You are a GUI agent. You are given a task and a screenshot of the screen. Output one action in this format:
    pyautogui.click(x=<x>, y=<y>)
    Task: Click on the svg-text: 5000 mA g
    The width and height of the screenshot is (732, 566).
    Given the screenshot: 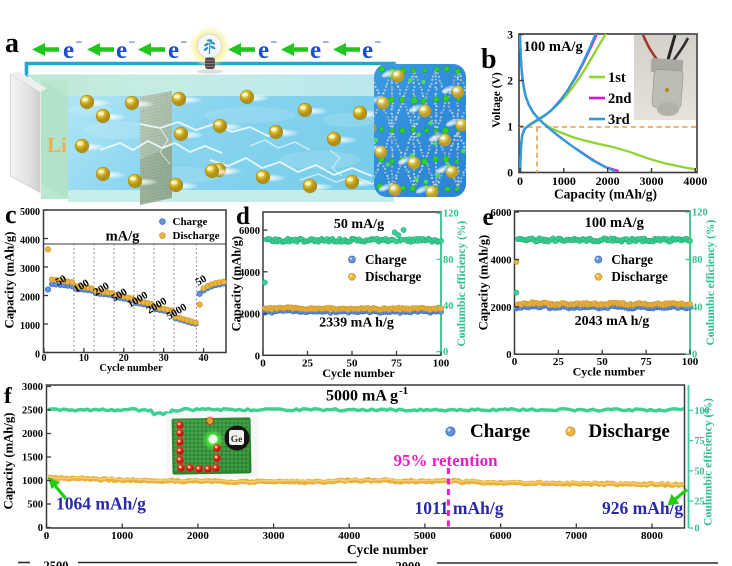 What is the action you would take?
    pyautogui.click(x=362, y=396)
    